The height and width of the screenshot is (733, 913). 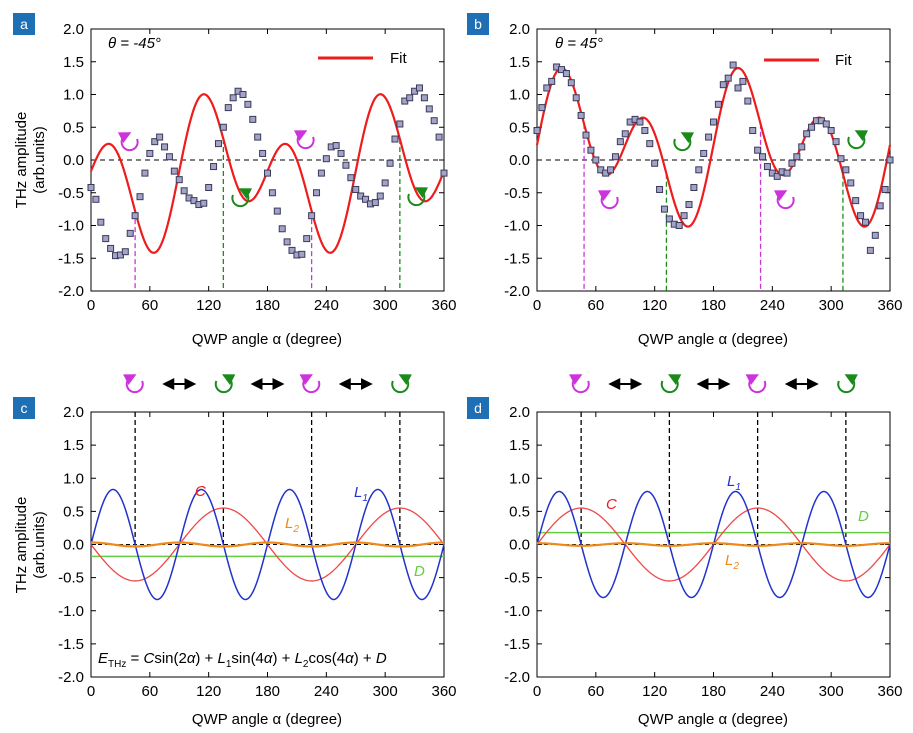 What do you see at coordinates (579, 43) in the screenshot?
I see `theta-label: θ = 45°` at bounding box center [579, 43].